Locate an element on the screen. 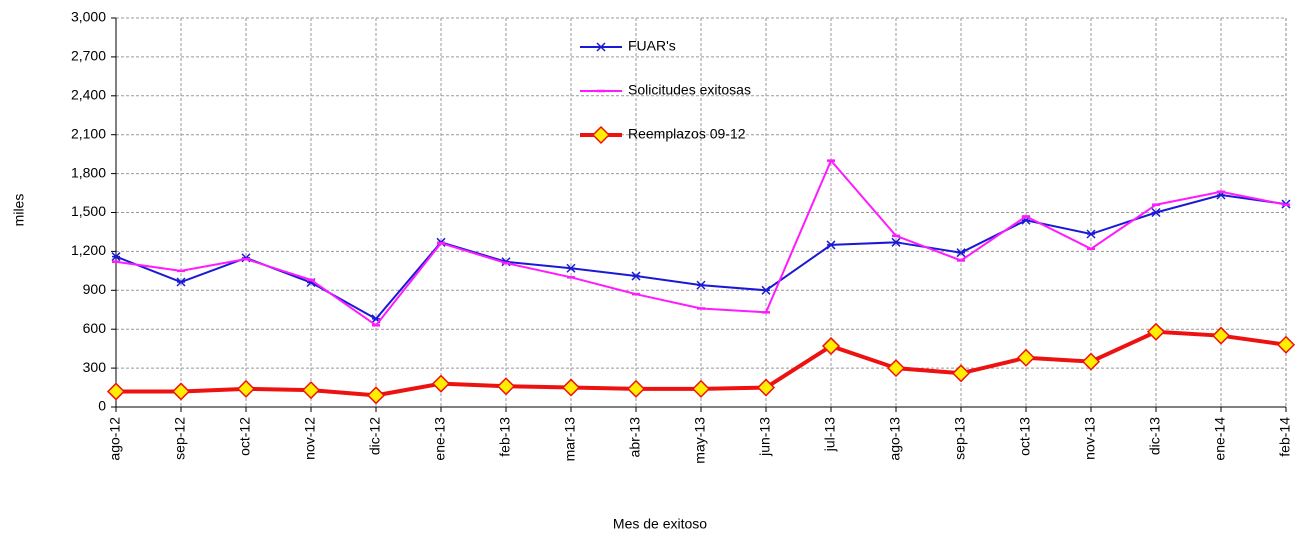  y-axis-title: miles is located at coordinates (19, 210).